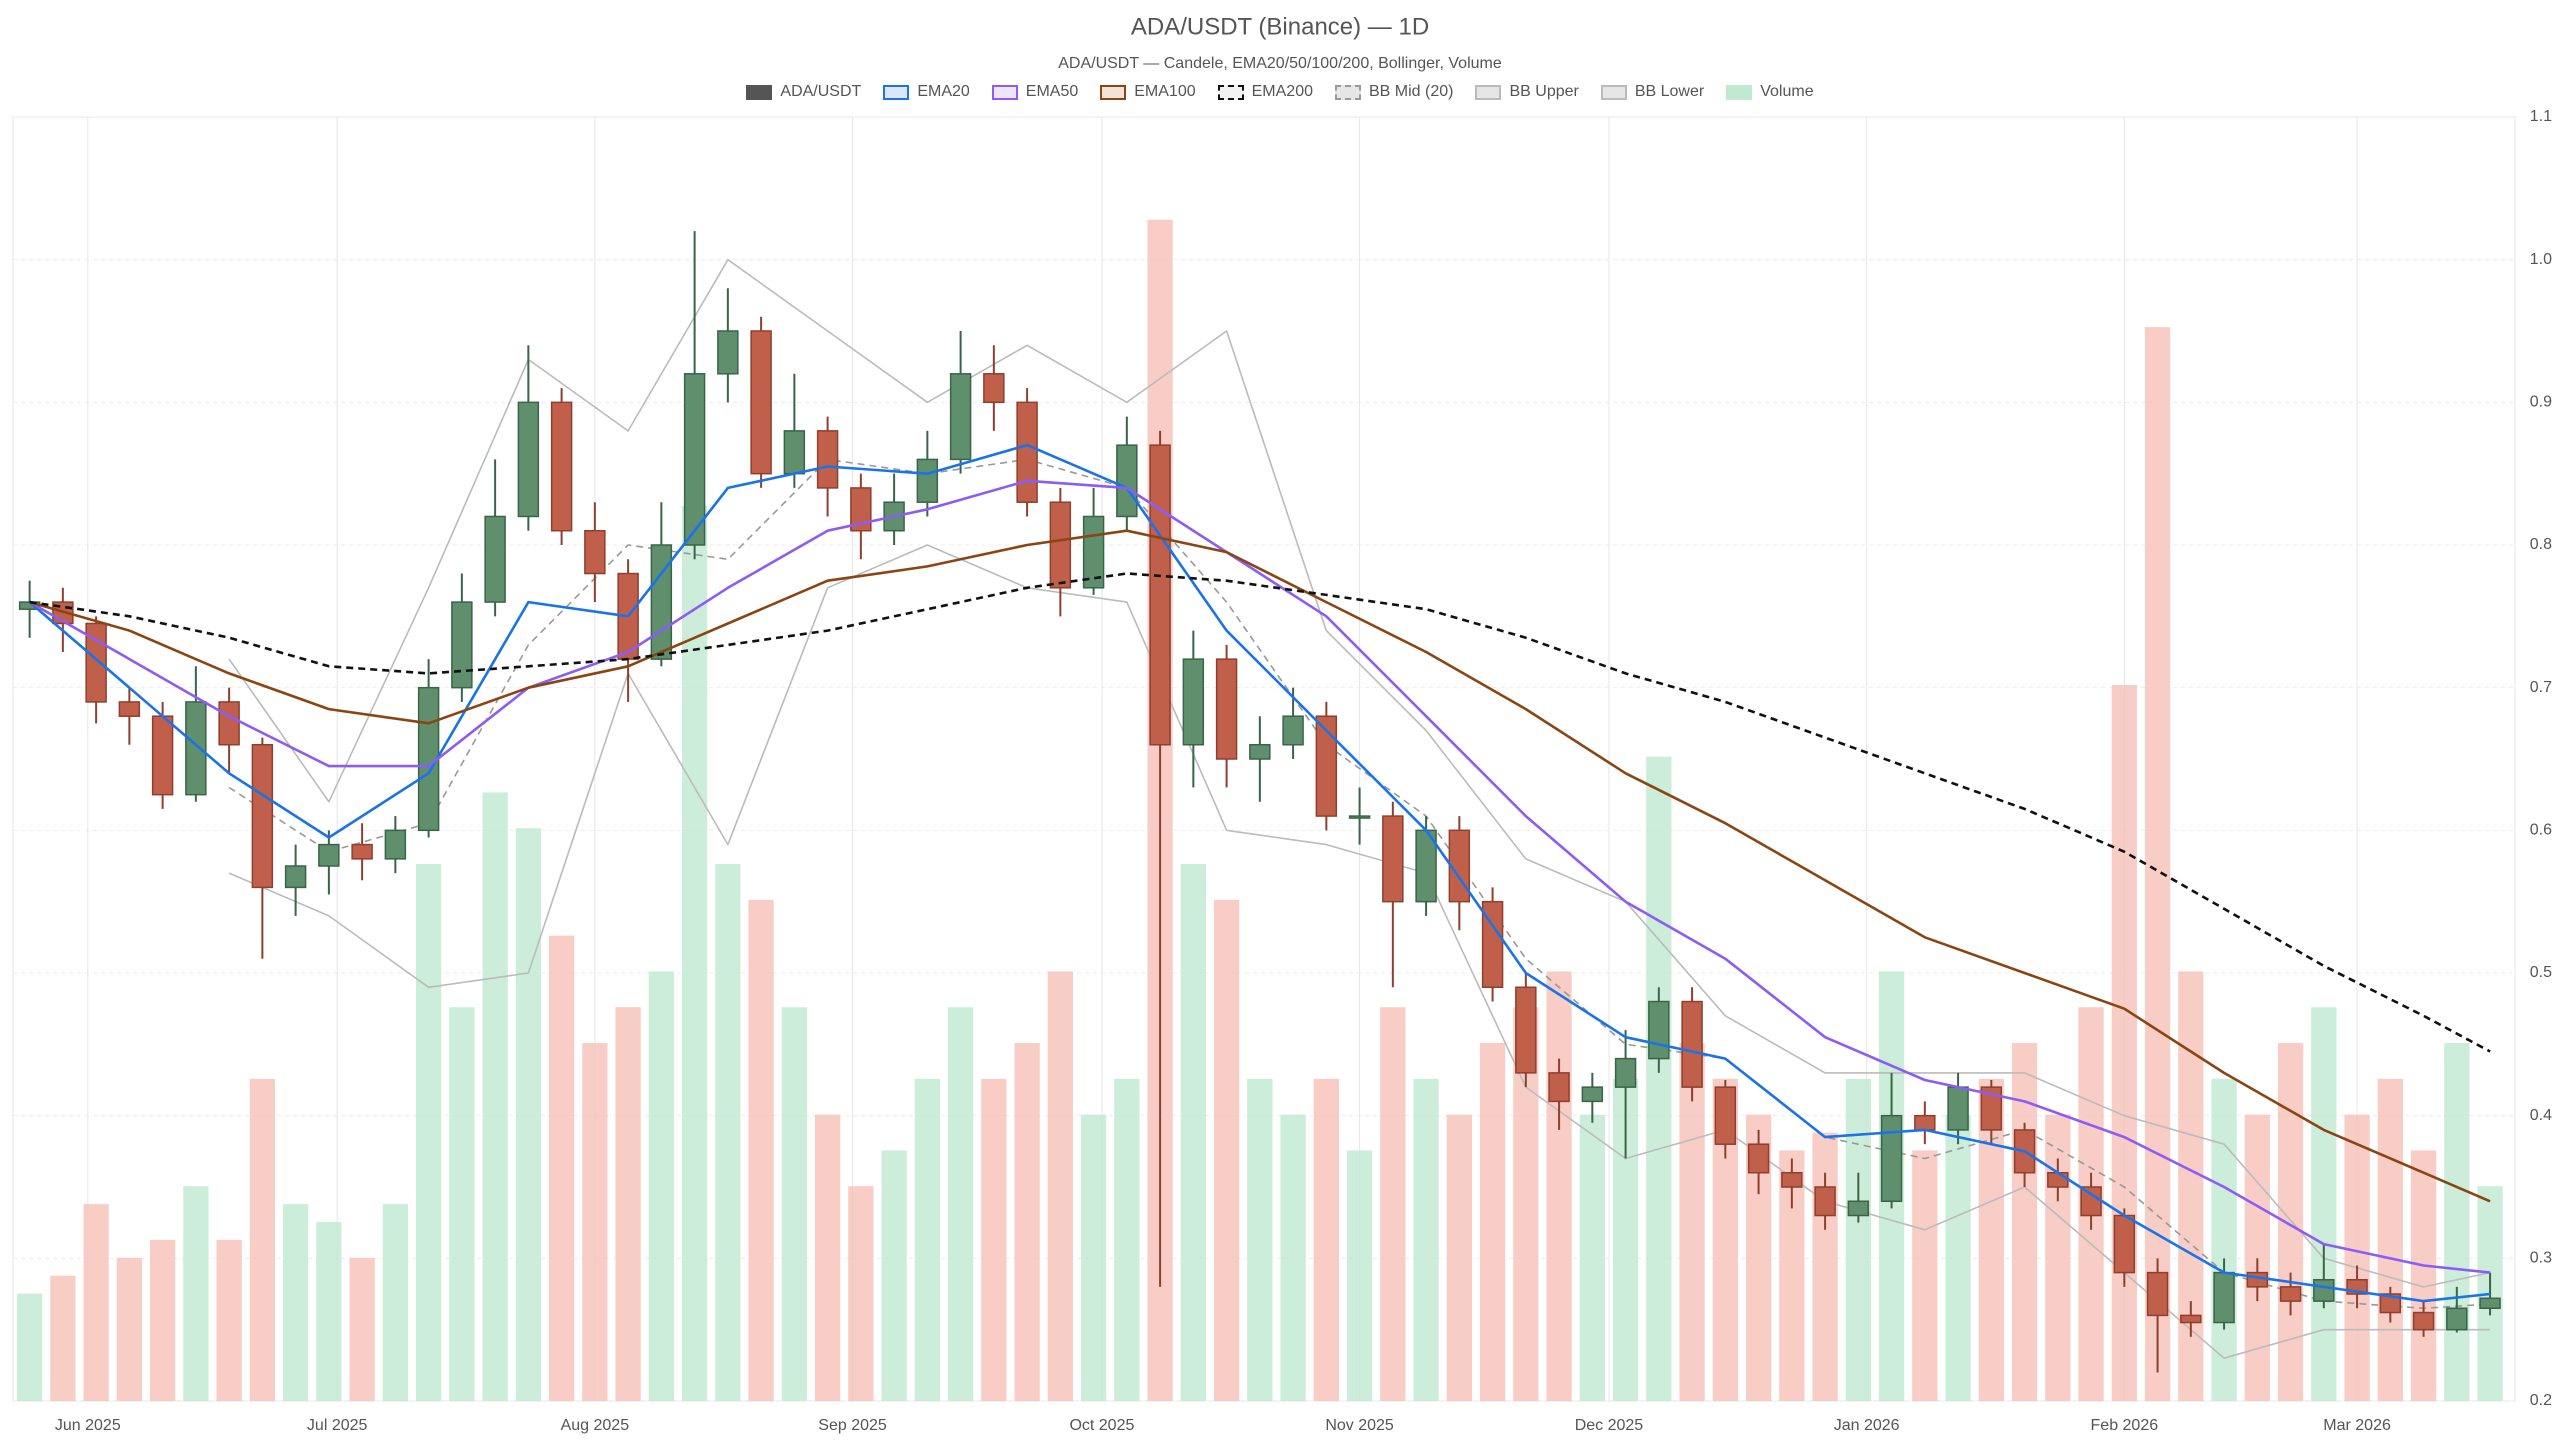  Describe the element at coordinates (2541, 116) in the screenshot. I see `y-tick-label: 1.1` at that location.